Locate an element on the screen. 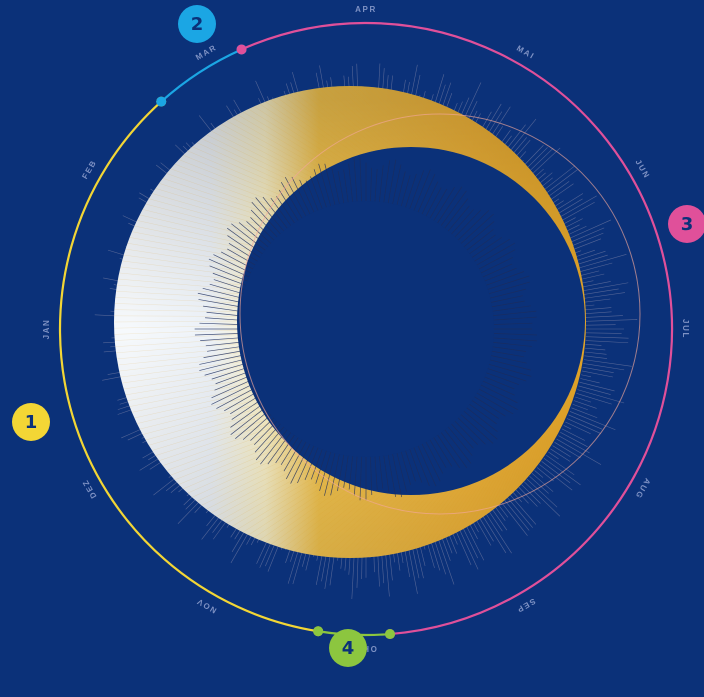 The image size is (704, 697). arc-badge-label: 1 is located at coordinates (31, 422).